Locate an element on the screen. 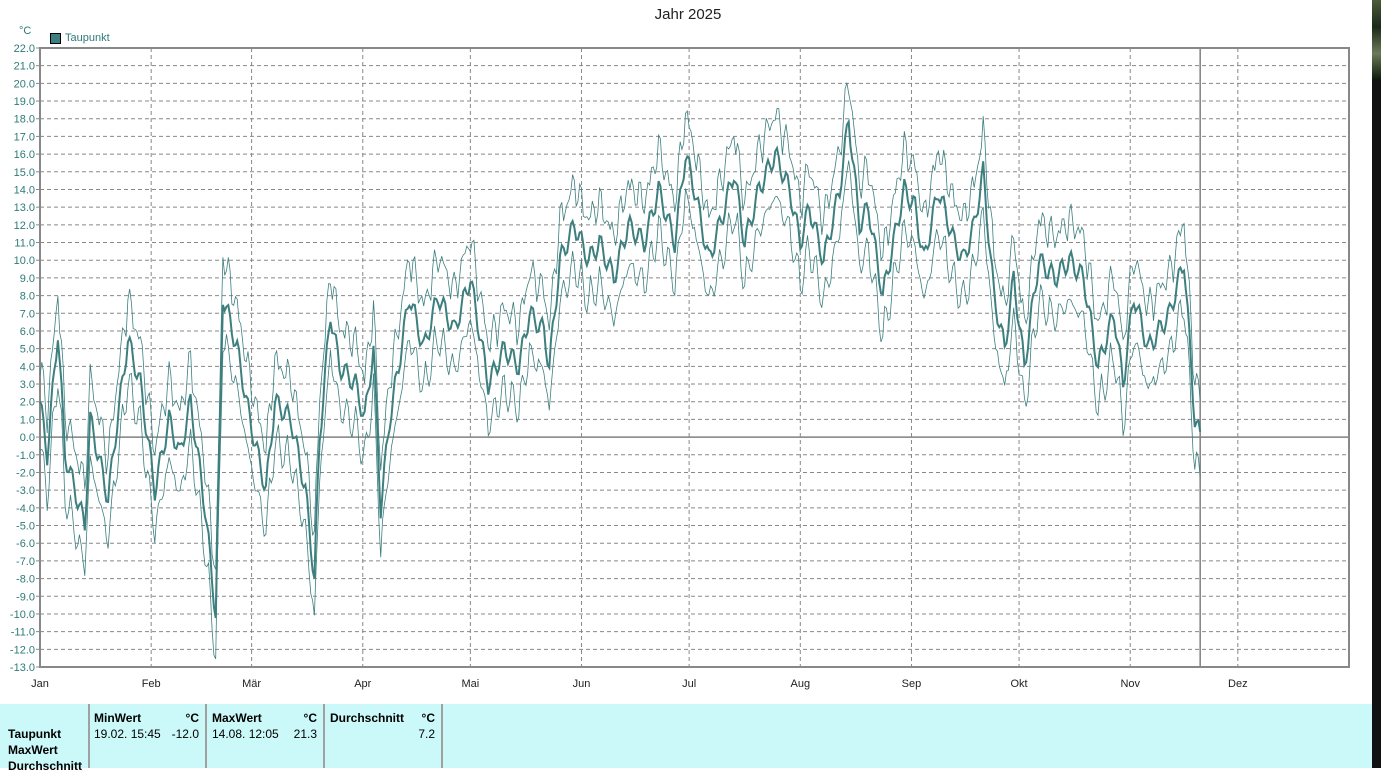 This screenshot has width=1381, height=773. y-tick-label: 16.0 is located at coordinates (24, 155).